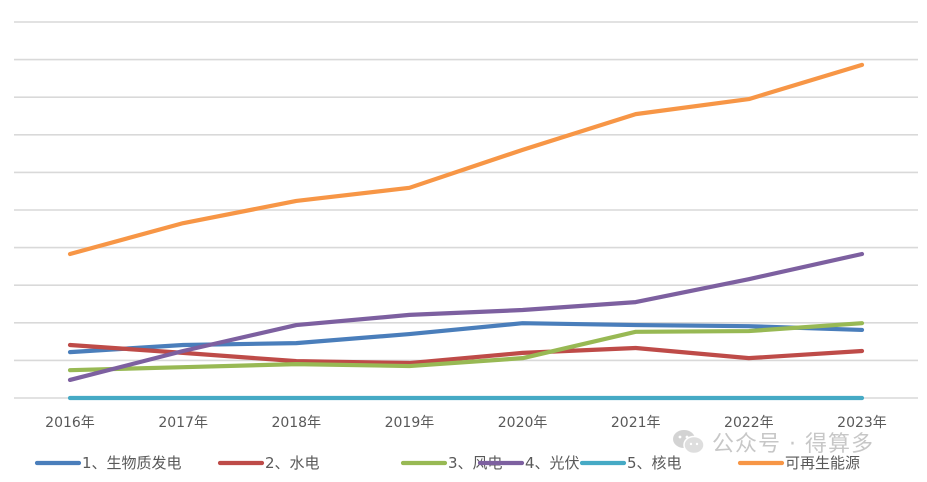 The image size is (927, 482). I want to click on x-tick-label: 2016年, so click(70, 423).